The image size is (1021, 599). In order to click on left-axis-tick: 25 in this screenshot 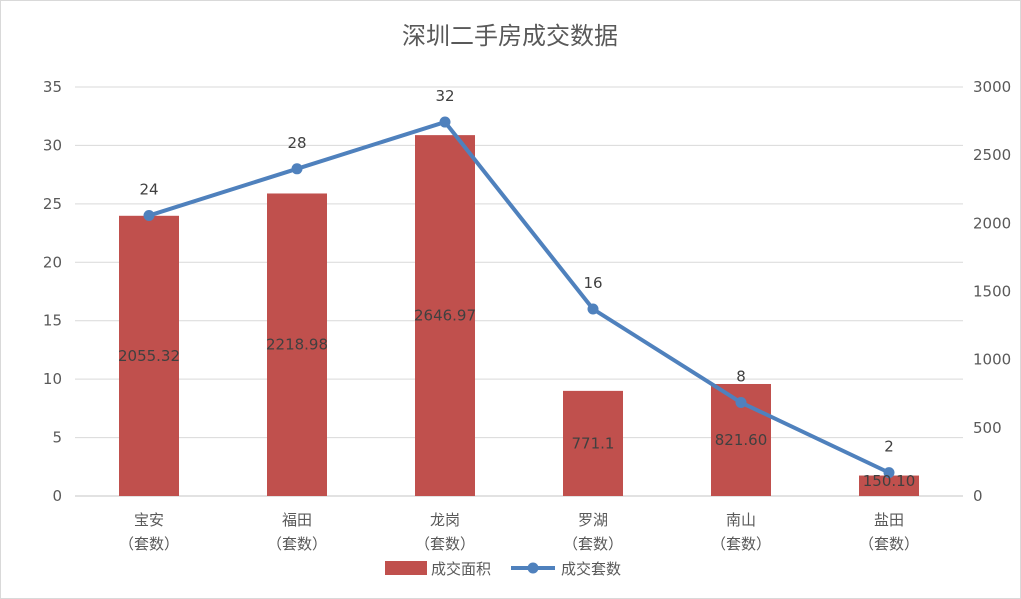, I will do `click(52, 204)`.